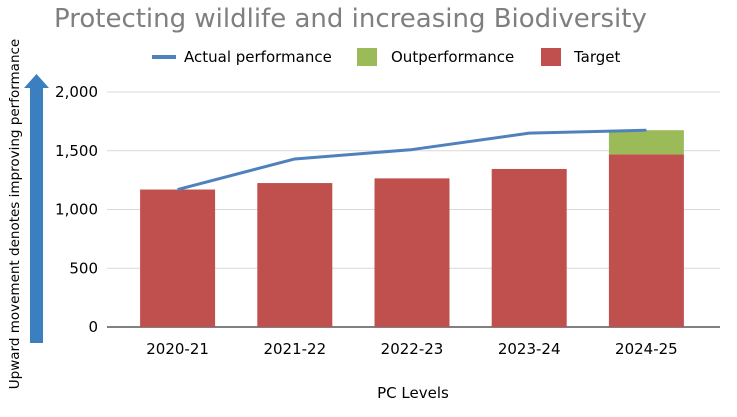  I want to click on x-tick-label: 2021-22, so click(294, 349).